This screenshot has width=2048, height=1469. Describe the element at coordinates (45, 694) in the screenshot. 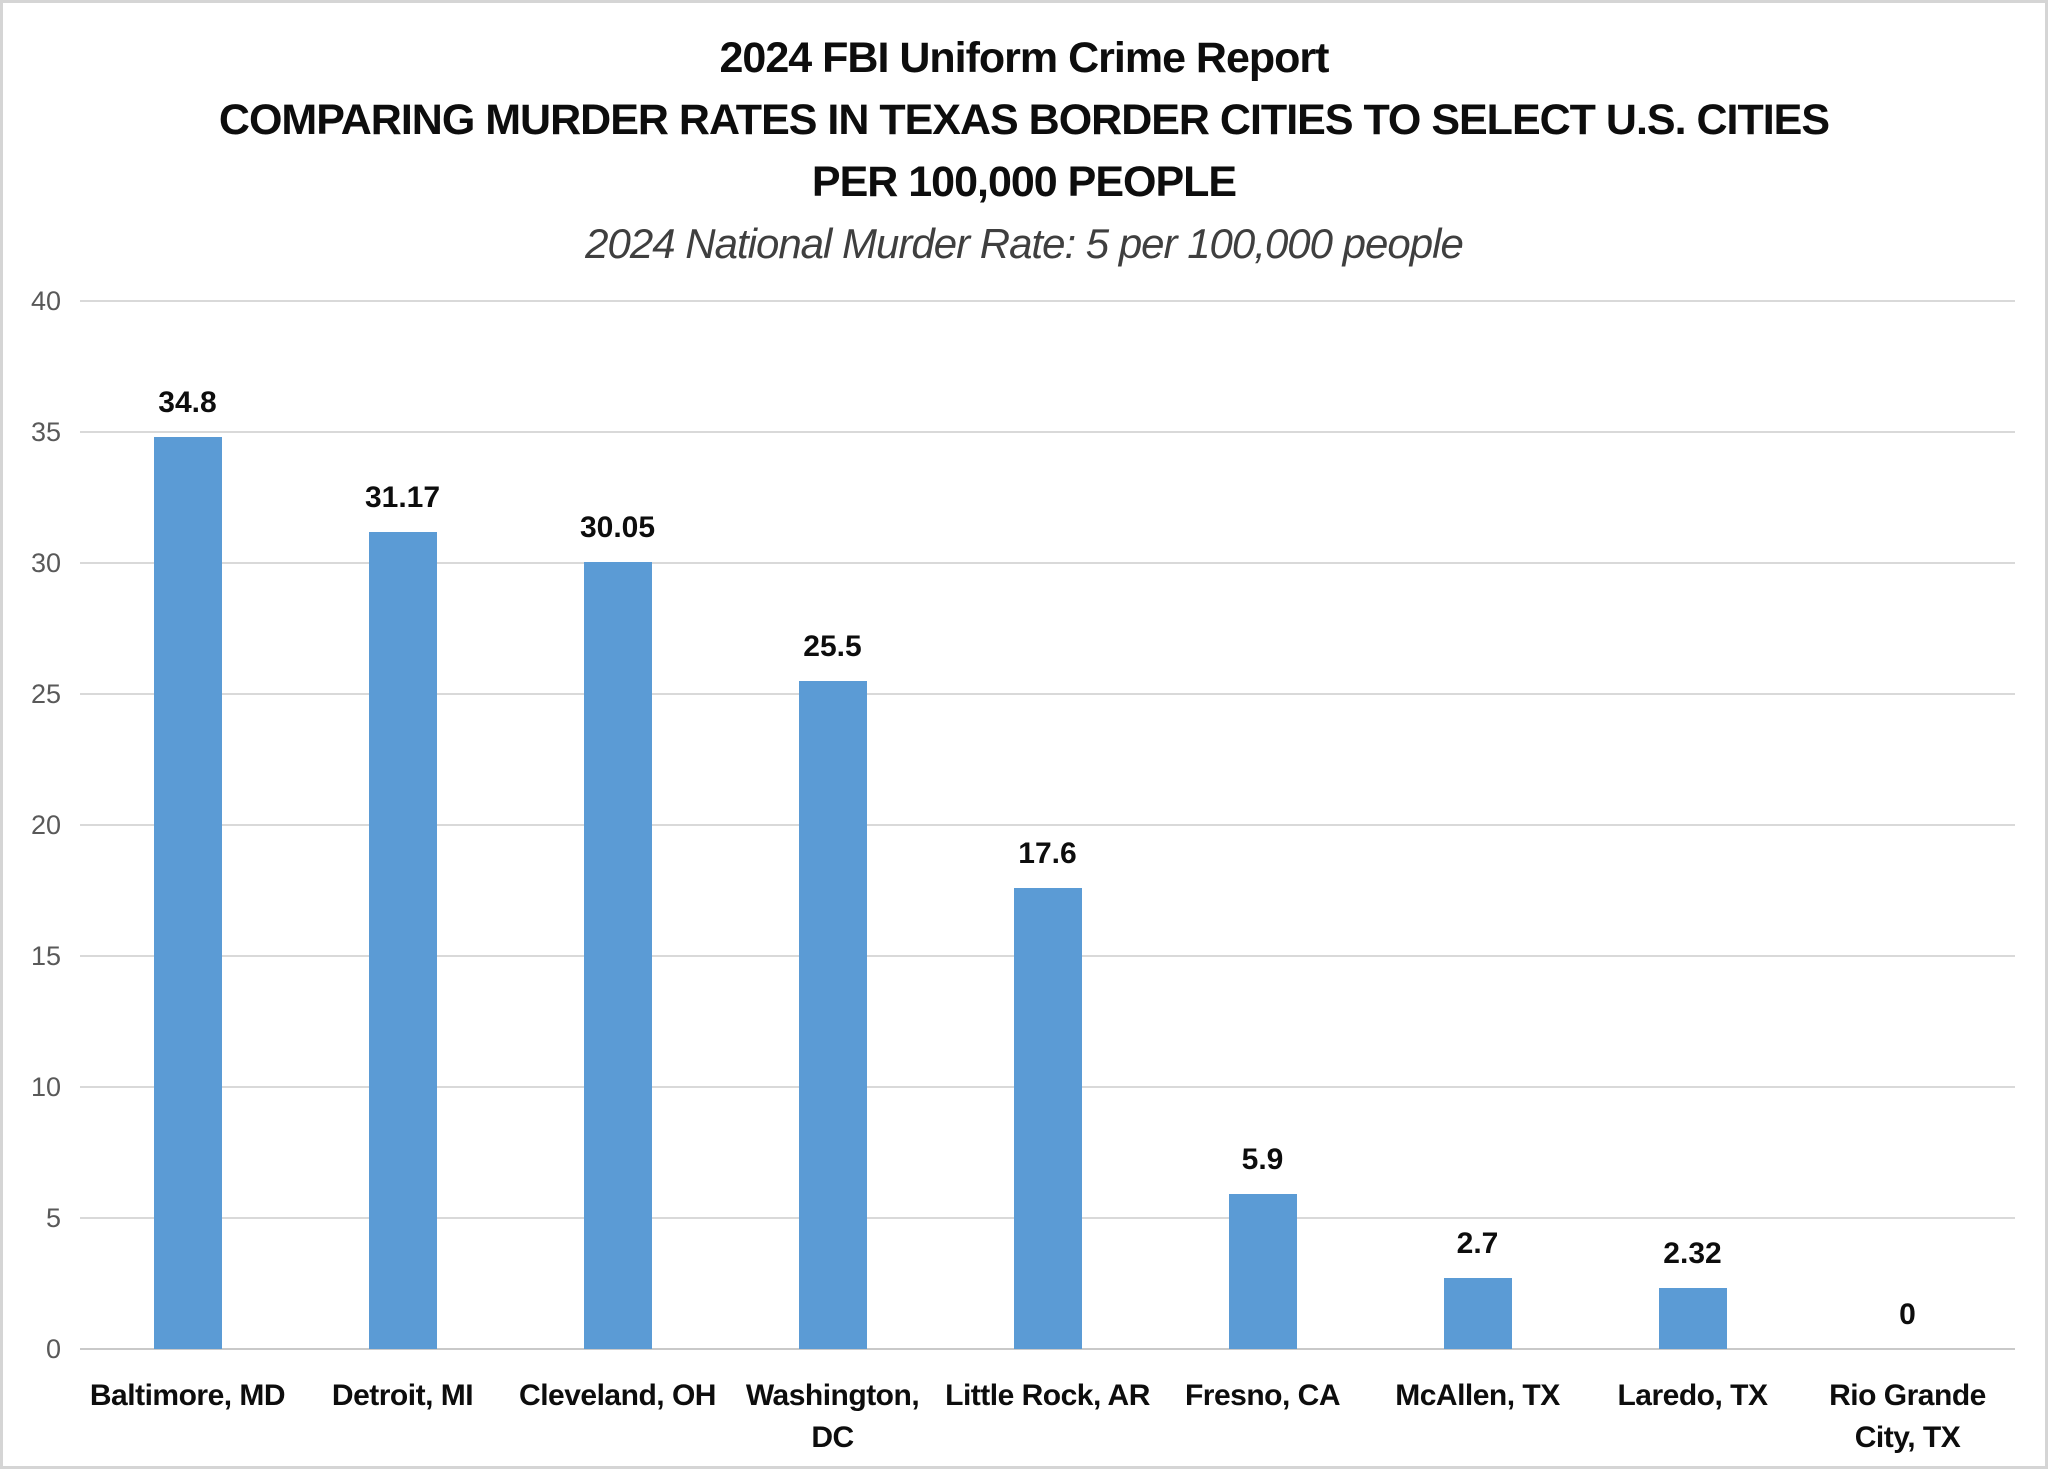

I see `y-axis-tick-label: 25` at that location.